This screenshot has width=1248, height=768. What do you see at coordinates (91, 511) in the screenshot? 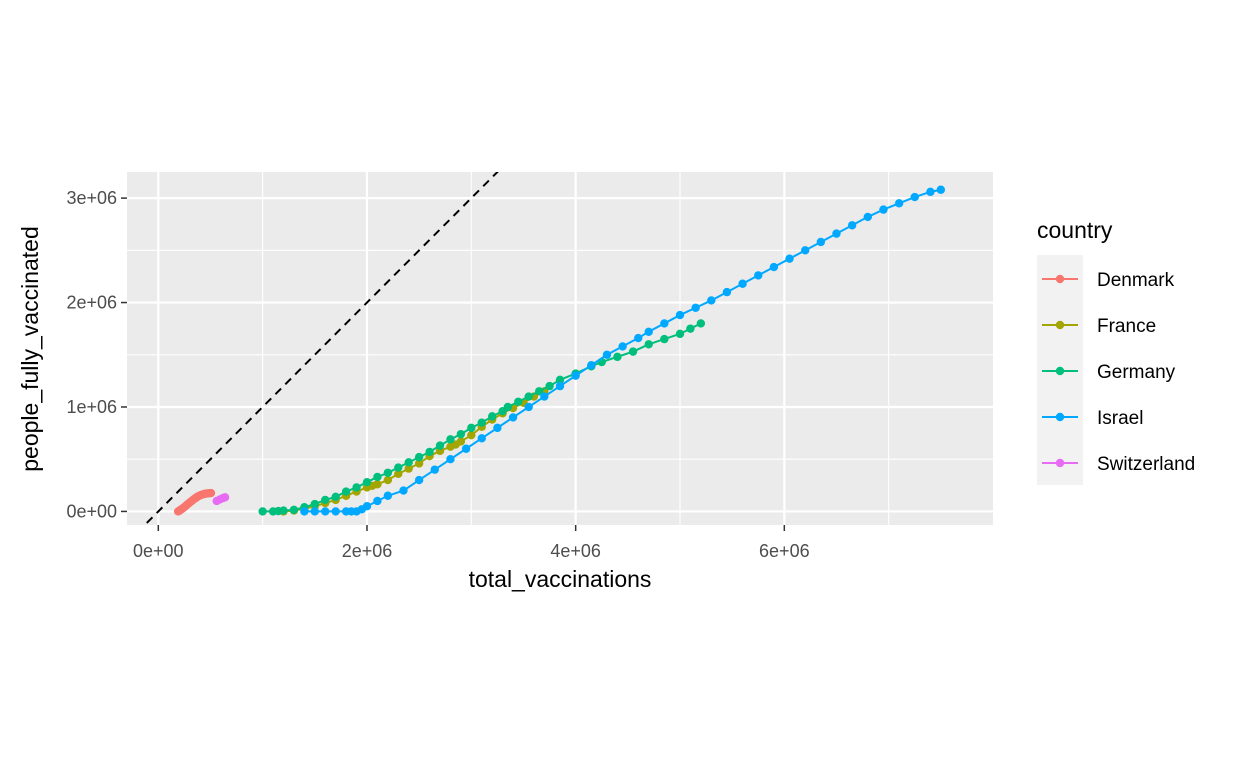
I see `y-tick-label: 0e+00` at bounding box center [91, 511].